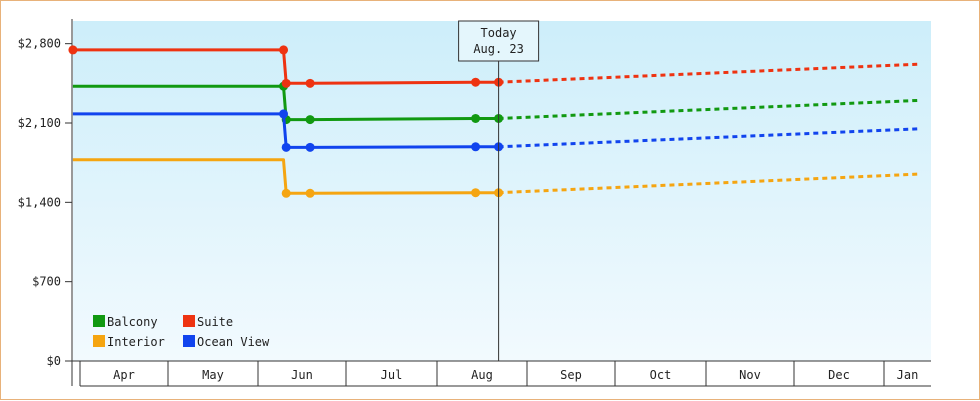  What do you see at coordinates (392, 375) in the screenshot?
I see `x-tick-label: Jul` at bounding box center [392, 375].